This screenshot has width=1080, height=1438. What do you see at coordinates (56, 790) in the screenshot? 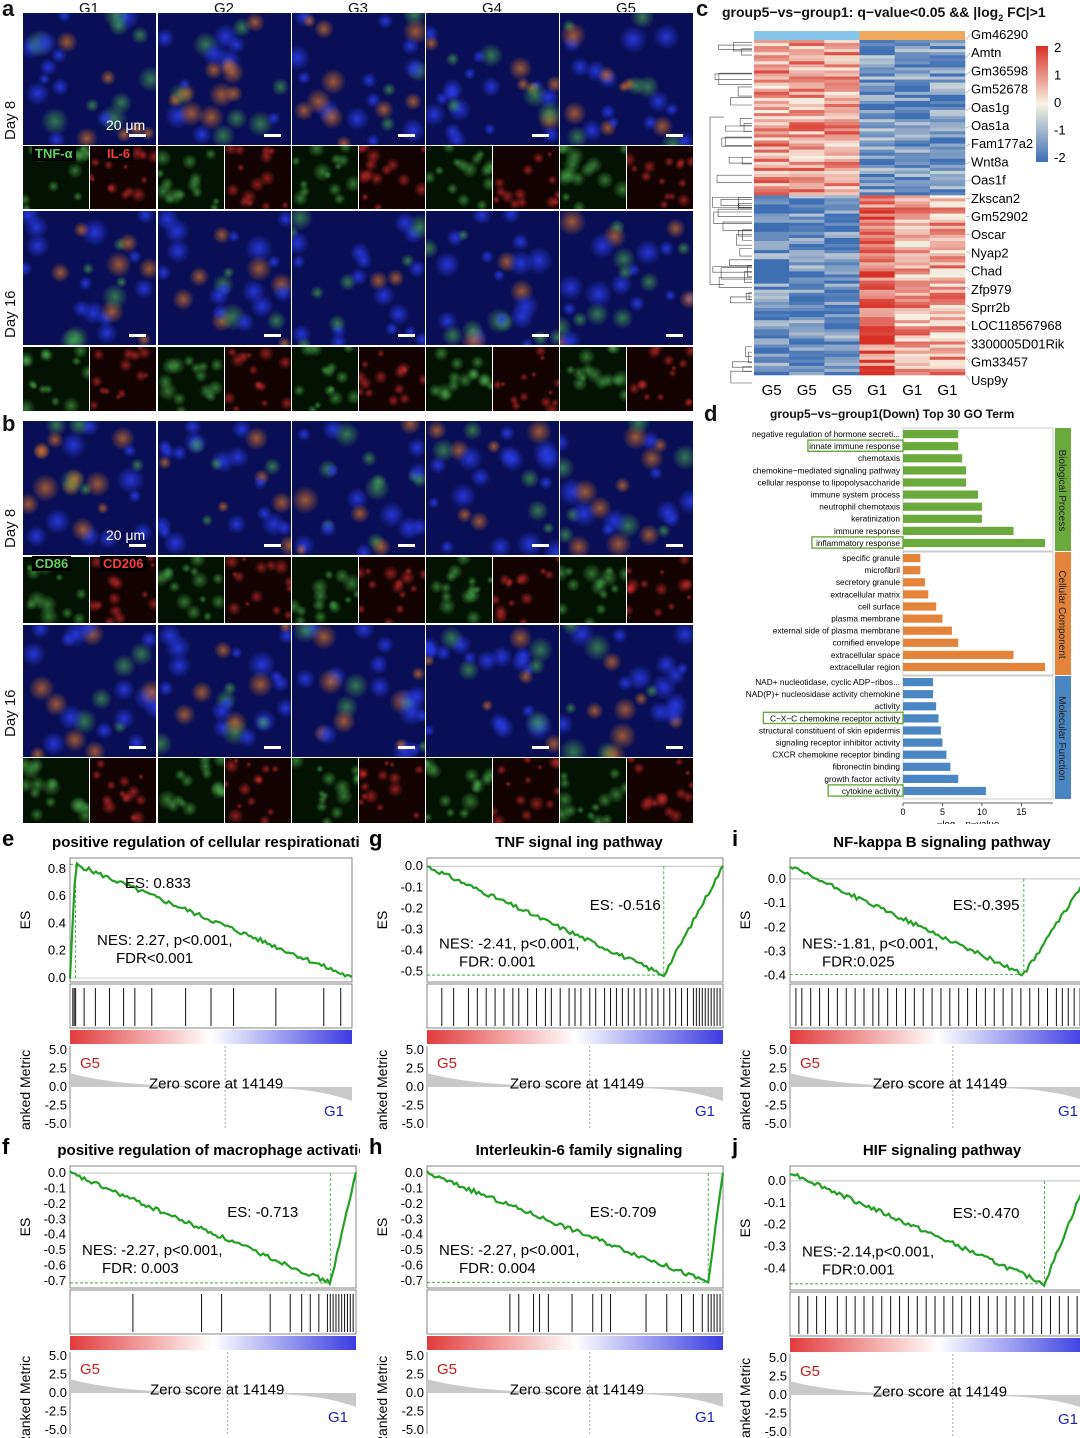
I see `b-green-G1-d16` at bounding box center [56, 790].